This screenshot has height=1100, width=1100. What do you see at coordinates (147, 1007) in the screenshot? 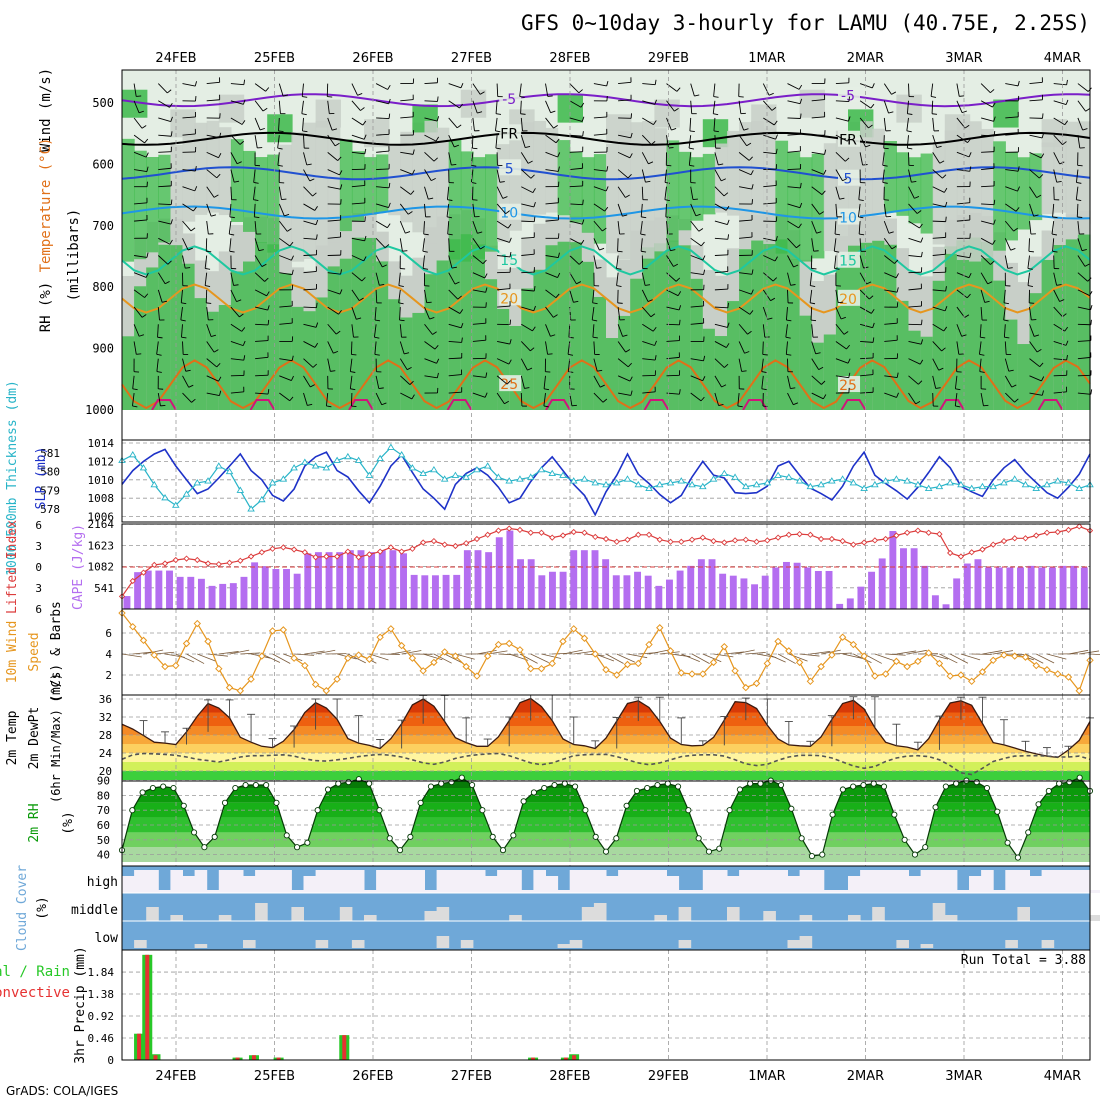
I see `precip-convective-bar` at bounding box center [147, 1007].